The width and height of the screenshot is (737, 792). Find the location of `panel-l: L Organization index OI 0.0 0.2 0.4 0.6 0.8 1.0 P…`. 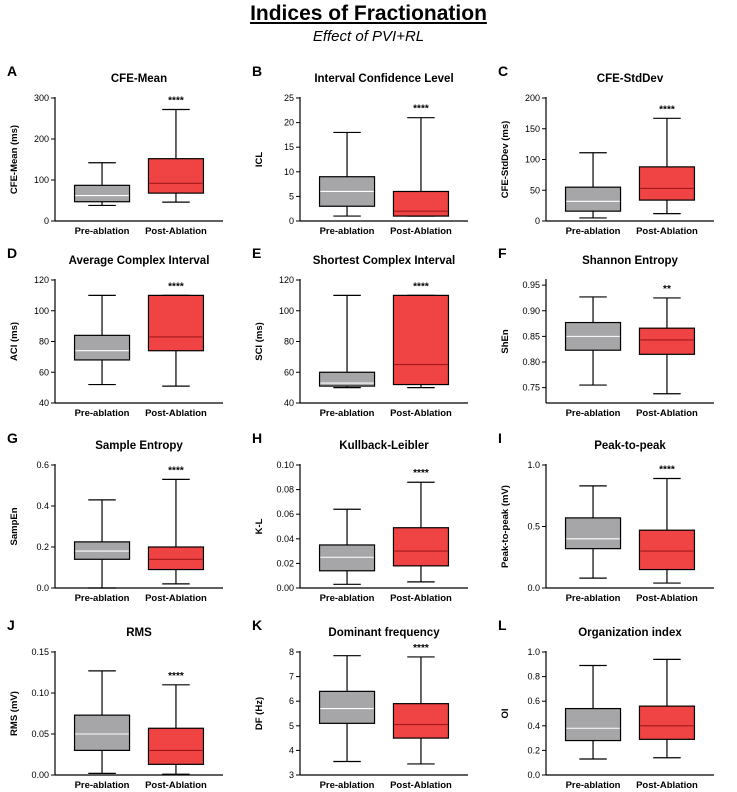

panel-l: L Organization index OI 0.0 0.2 0.4 0.6 0.8 1.0 P… is located at coordinates (606, 704).